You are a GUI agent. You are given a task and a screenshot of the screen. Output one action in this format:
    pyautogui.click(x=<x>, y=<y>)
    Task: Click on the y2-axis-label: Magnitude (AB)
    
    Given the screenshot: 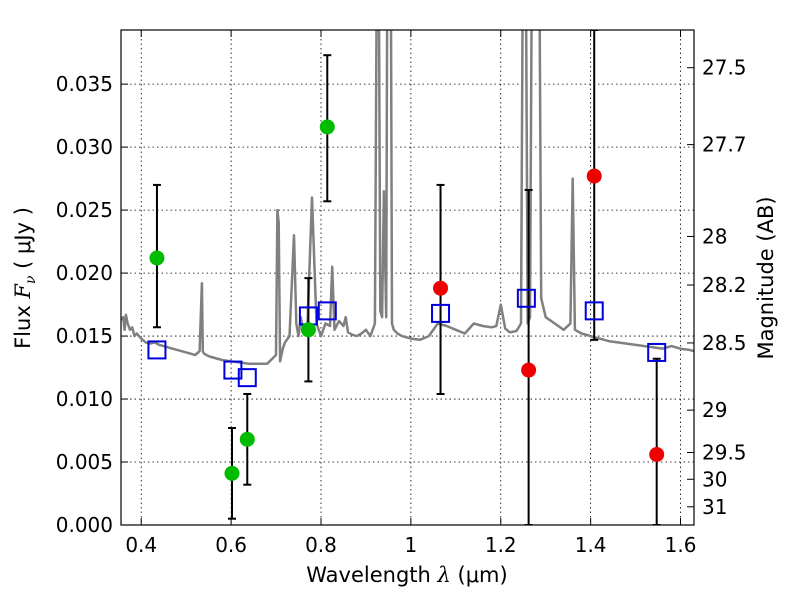 What is the action you would take?
    pyautogui.click(x=766, y=277)
    